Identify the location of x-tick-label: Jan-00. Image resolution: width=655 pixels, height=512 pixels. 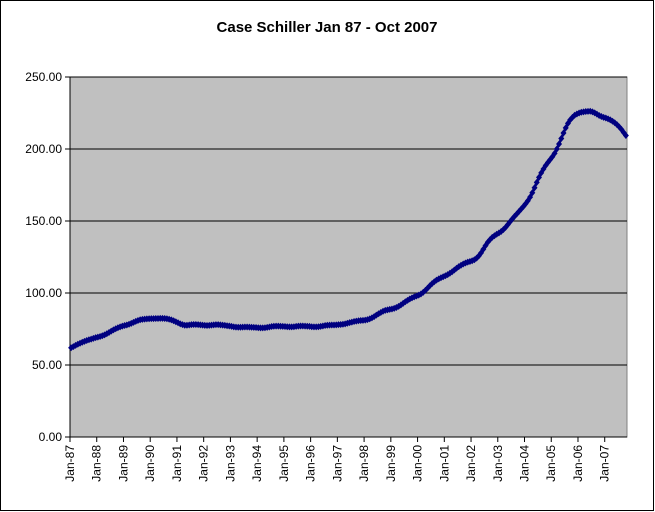
(418, 463).